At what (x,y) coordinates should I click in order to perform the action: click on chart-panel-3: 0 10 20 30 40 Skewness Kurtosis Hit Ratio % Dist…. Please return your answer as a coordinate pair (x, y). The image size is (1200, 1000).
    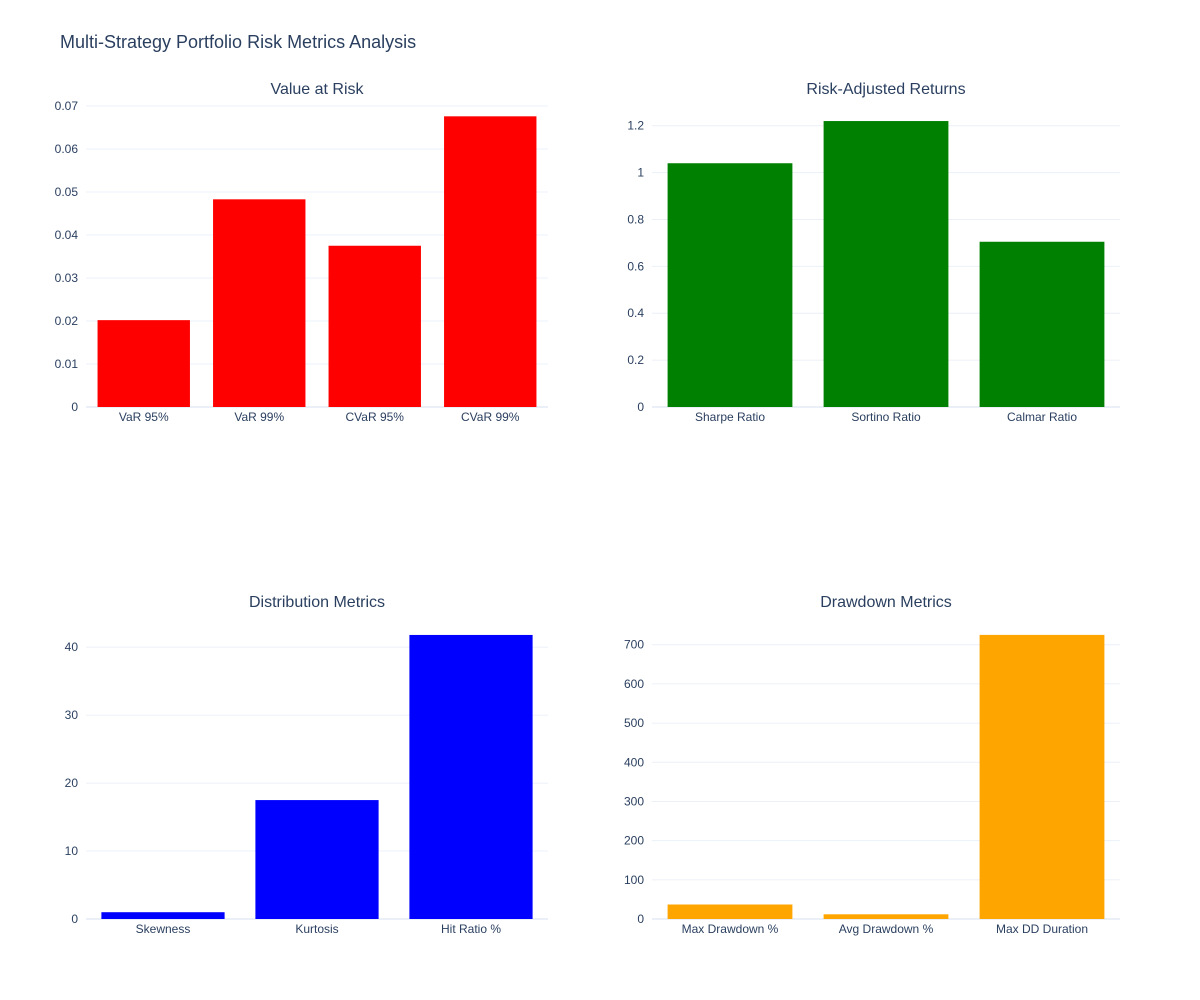
    Looking at the image, I should click on (306, 765).